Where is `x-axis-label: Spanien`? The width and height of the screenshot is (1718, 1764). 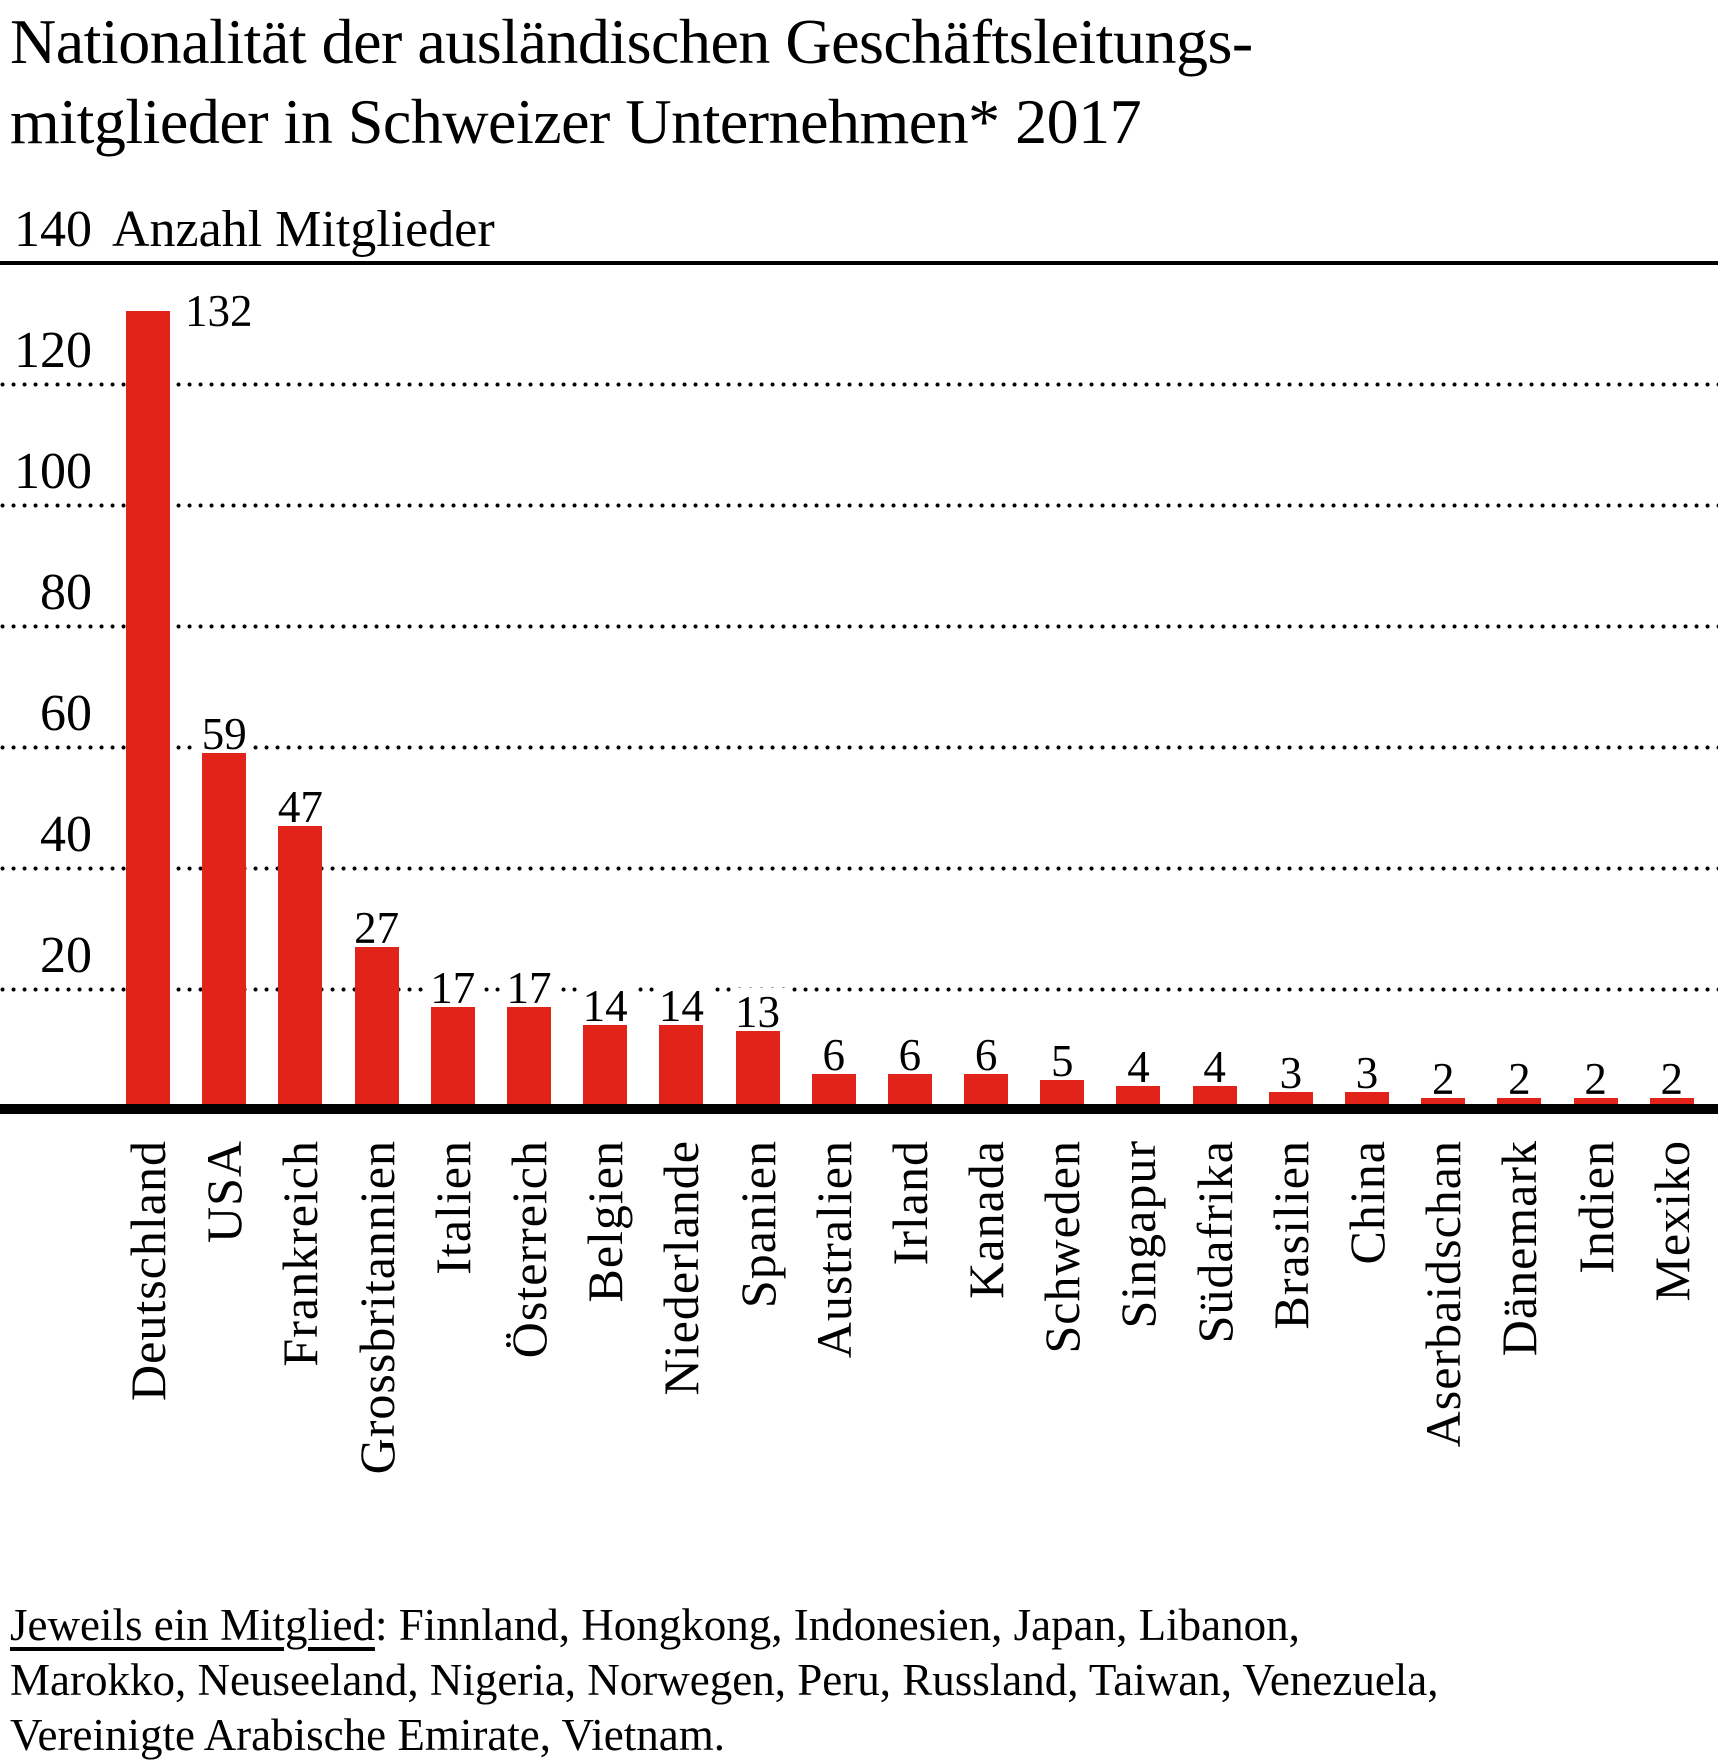
x-axis-label: Spanien is located at coordinates (757, 1224).